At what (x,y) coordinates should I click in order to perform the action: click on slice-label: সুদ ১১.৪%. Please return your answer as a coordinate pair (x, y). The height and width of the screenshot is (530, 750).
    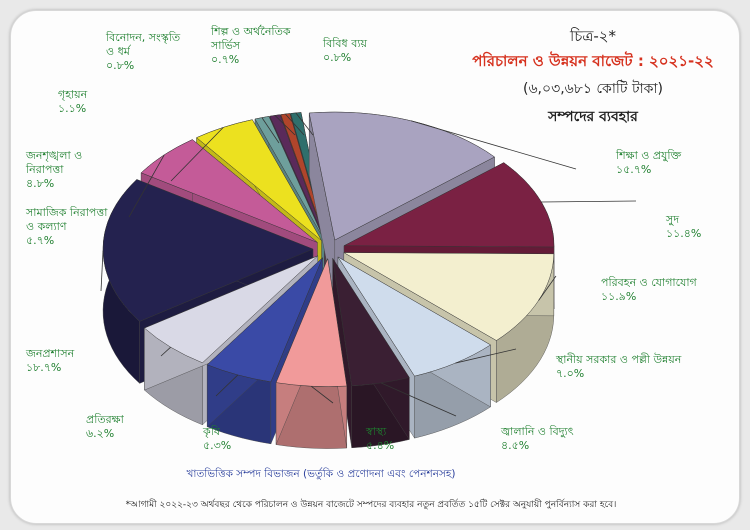
    Looking at the image, I should click on (683, 226).